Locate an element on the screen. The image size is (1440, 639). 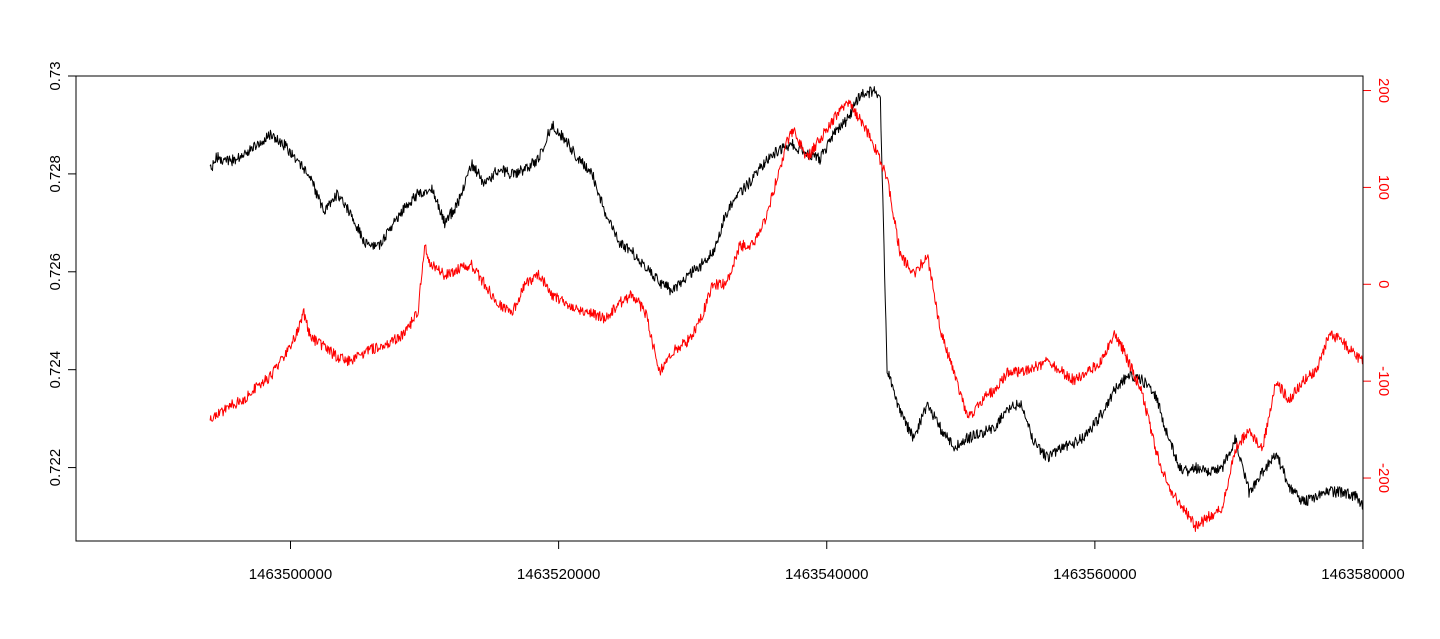
y-left-tick-label: 0.722 is located at coordinates (55, 468).